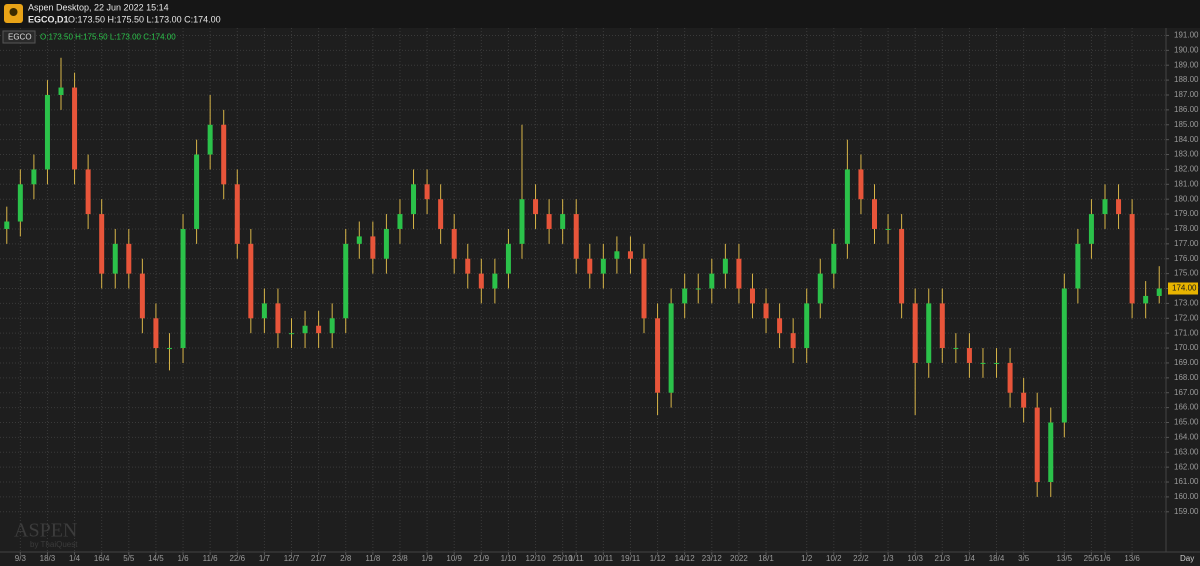  Describe the element at coordinates (1186, 139) in the screenshot. I see `y-tick-label: 184.00` at that location.